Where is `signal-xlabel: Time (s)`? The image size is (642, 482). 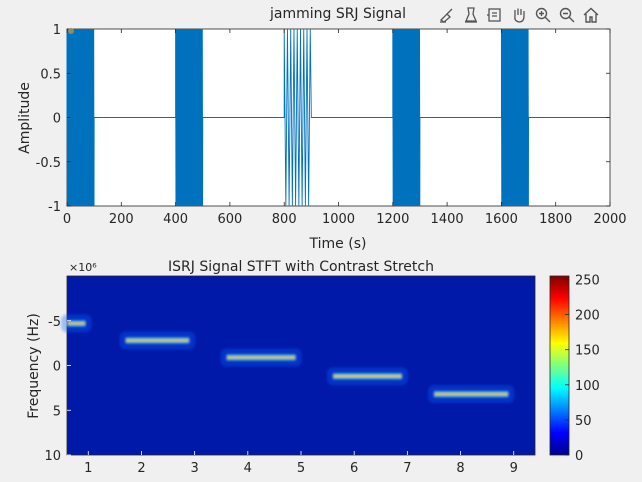 signal-xlabel: Time (s) is located at coordinates (338, 244).